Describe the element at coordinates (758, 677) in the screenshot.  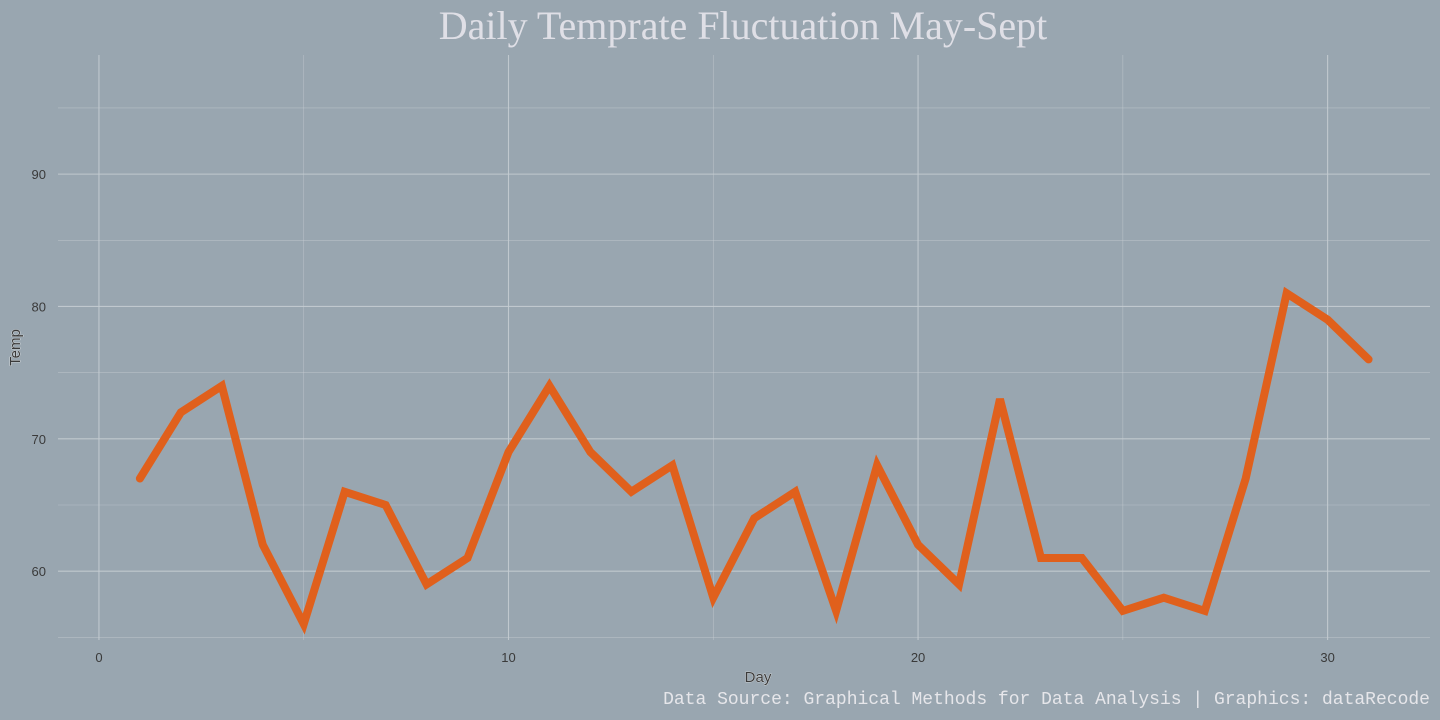
I see `x-axis-title: Day` at that location.